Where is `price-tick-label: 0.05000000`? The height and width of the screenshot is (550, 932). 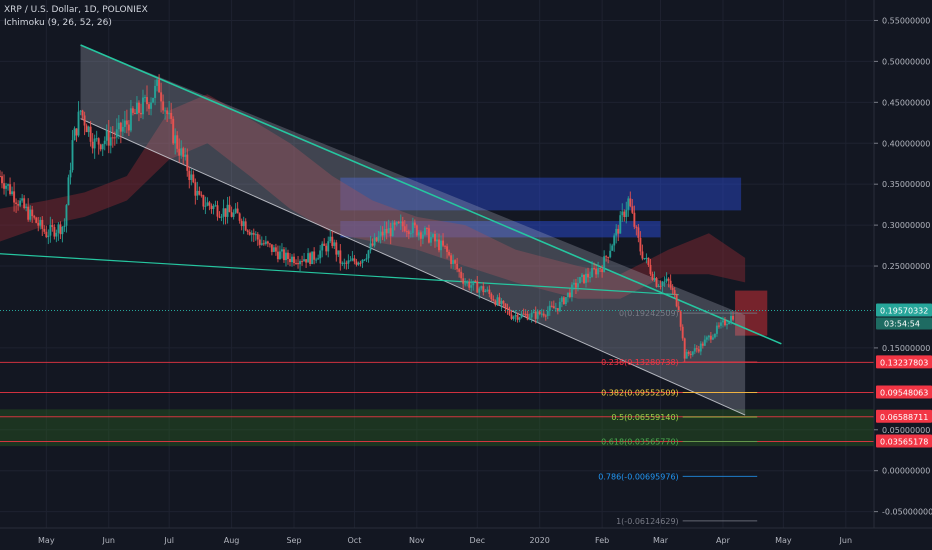
price-tick-label: 0.05000000 is located at coordinates (906, 430).